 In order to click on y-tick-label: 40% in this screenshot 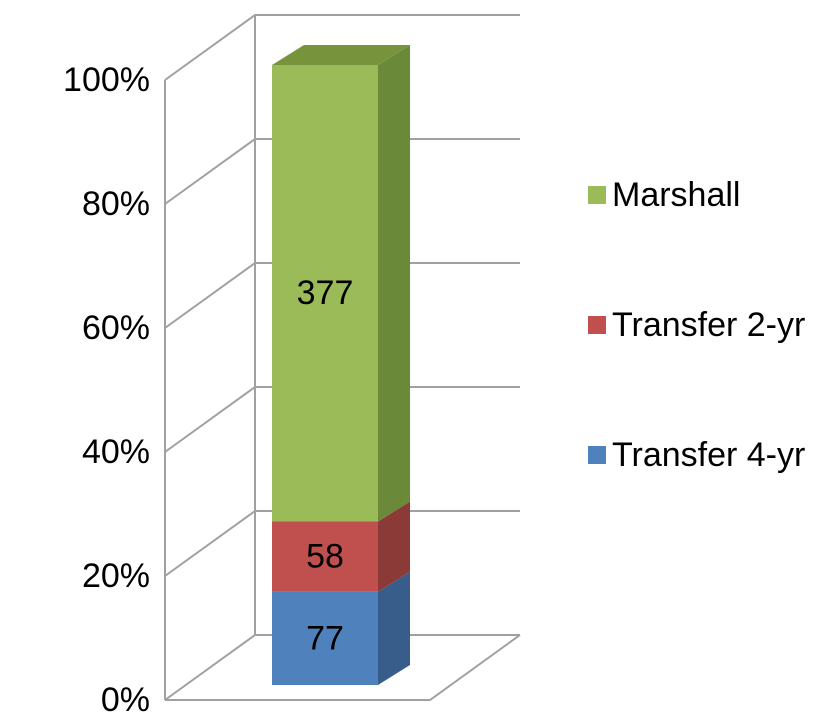, I will do `click(116, 452)`.